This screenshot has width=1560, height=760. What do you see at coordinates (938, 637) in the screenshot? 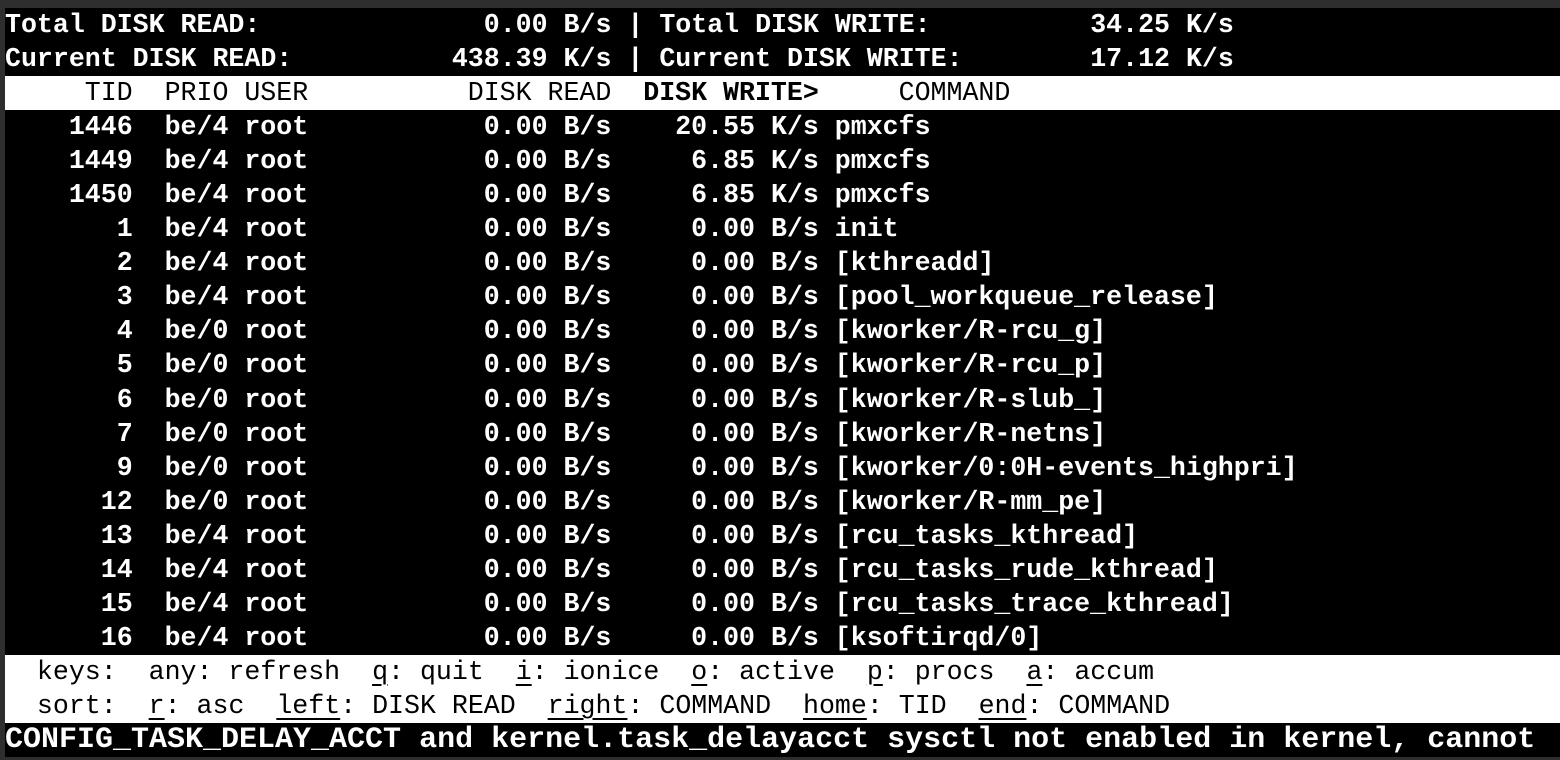
I see `command-cell: [ksoftirqd/0]` at bounding box center [938, 637].